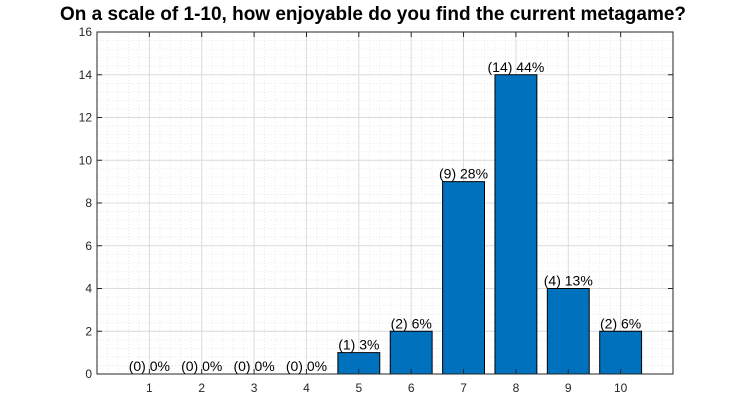 The width and height of the screenshot is (746, 420). I want to click on y-tick-label: 16, so click(86, 32).